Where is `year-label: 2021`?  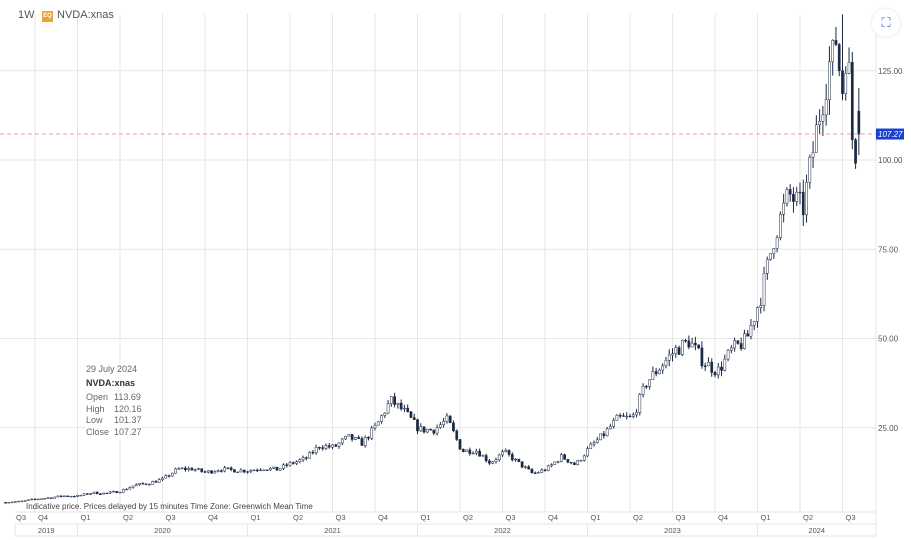
year-label: 2021 is located at coordinates (332, 530).